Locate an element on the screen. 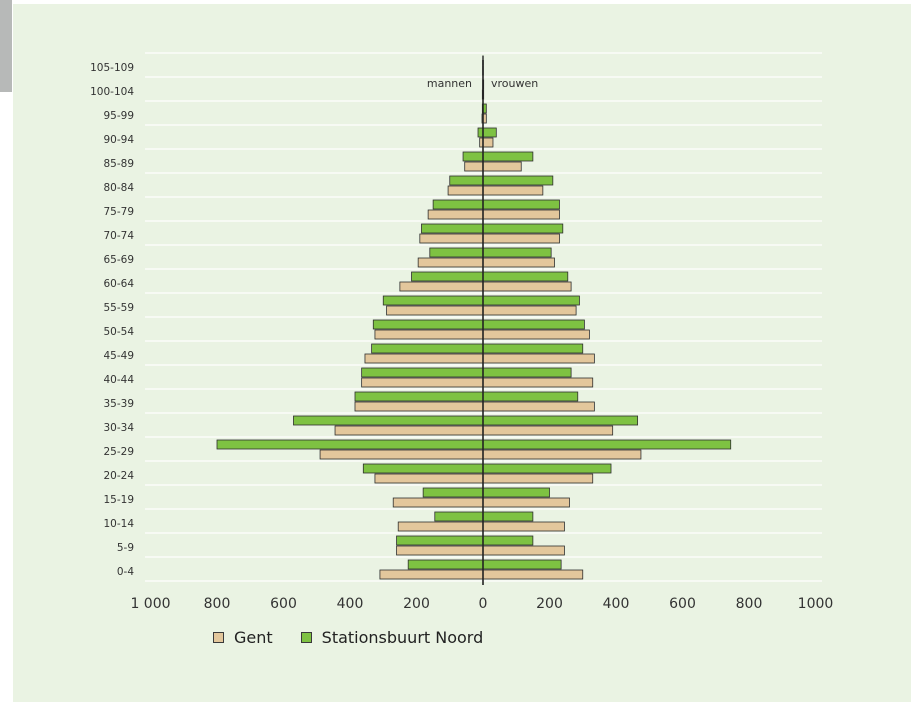 This screenshot has height=704, width=917. legend-swatch-stationsbuurt-noord is located at coordinates (306, 637).